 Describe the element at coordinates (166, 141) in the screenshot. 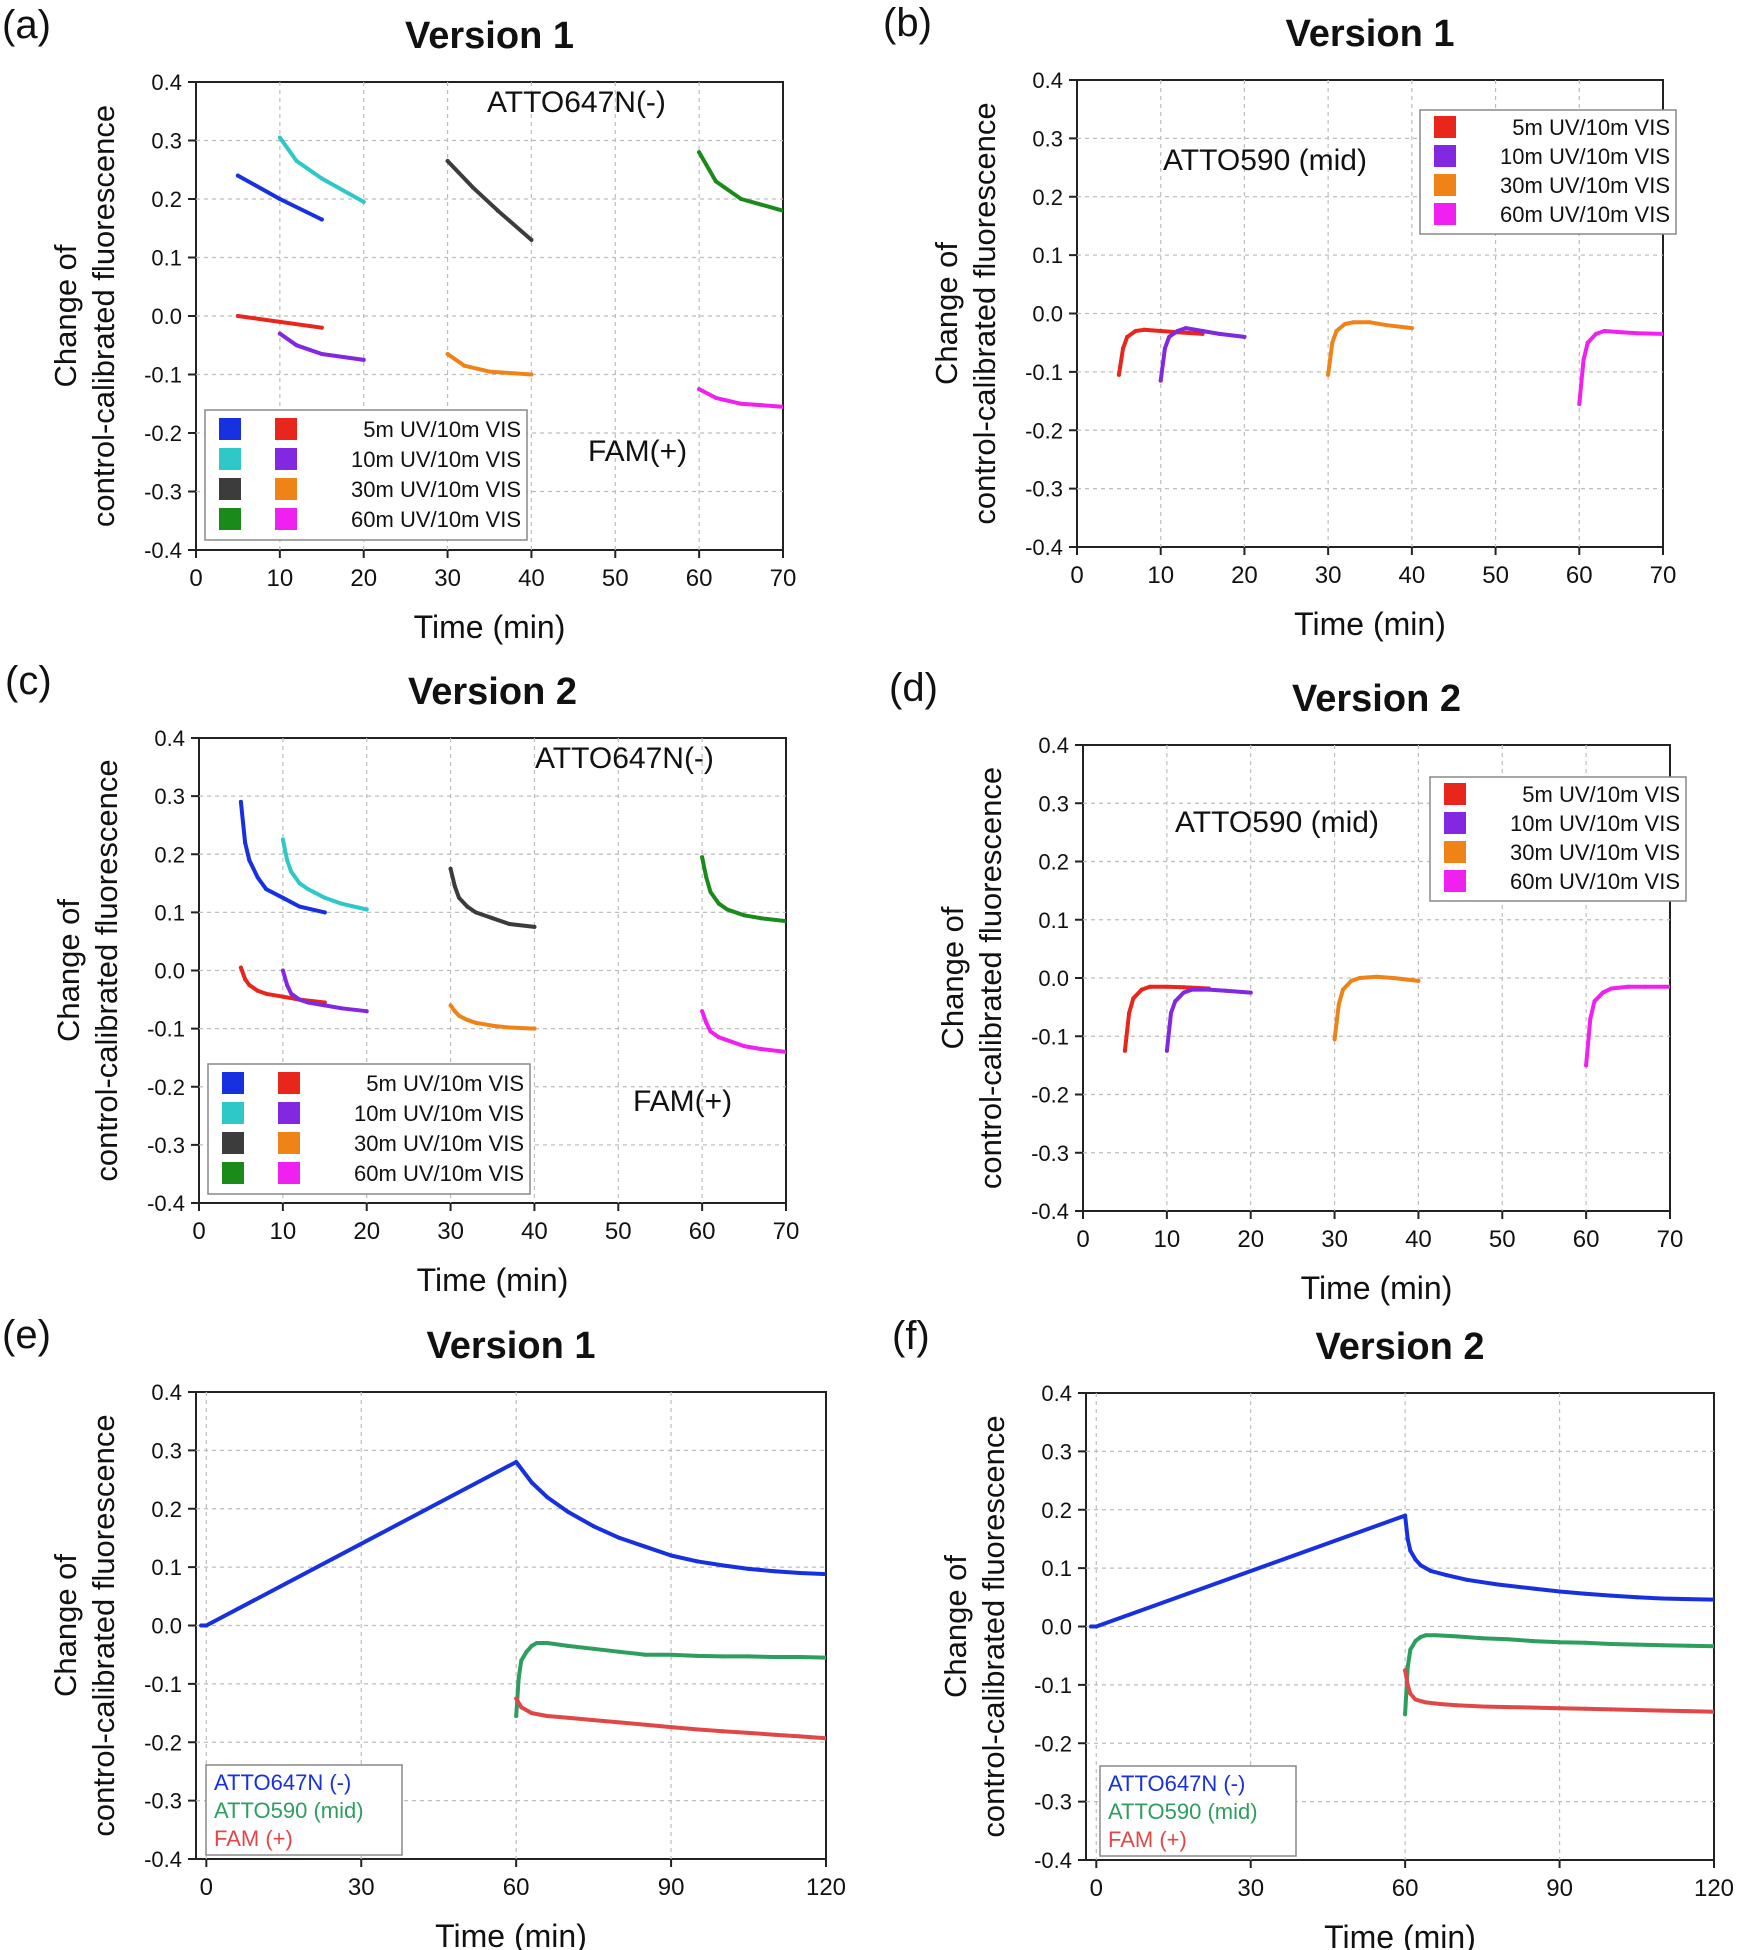

I see `y-tick-label: 0.3` at that location.